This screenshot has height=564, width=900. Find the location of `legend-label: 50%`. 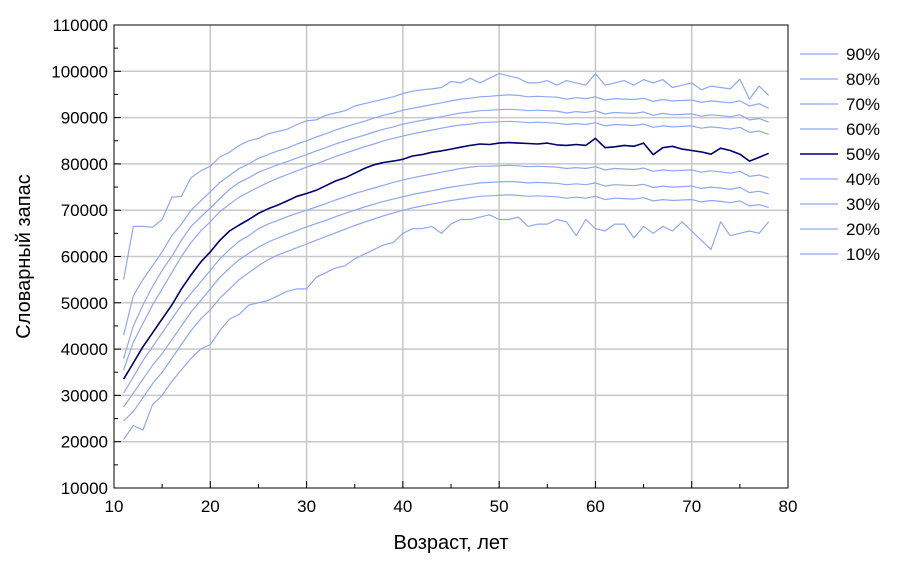

legend-label: 50% is located at coordinates (863, 154).